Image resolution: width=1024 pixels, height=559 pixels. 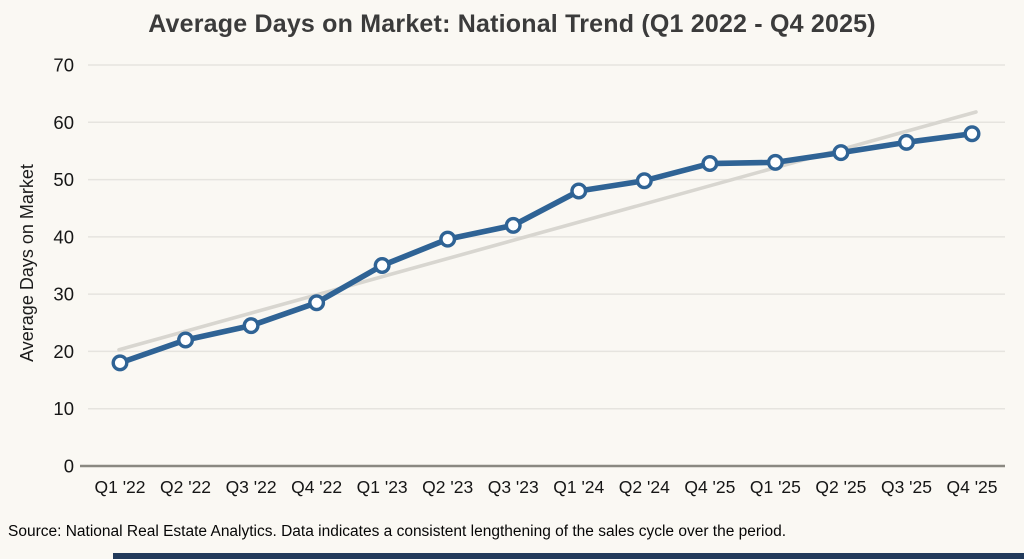 What do you see at coordinates (578, 487) in the screenshot?
I see `x-tick-label: Q1 '24` at bounding box center [578, 487].